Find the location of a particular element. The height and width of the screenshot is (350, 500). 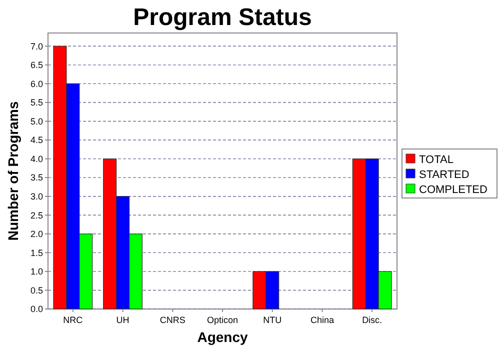

x-tick-label: Opticon is located at coordinates (222, 320).